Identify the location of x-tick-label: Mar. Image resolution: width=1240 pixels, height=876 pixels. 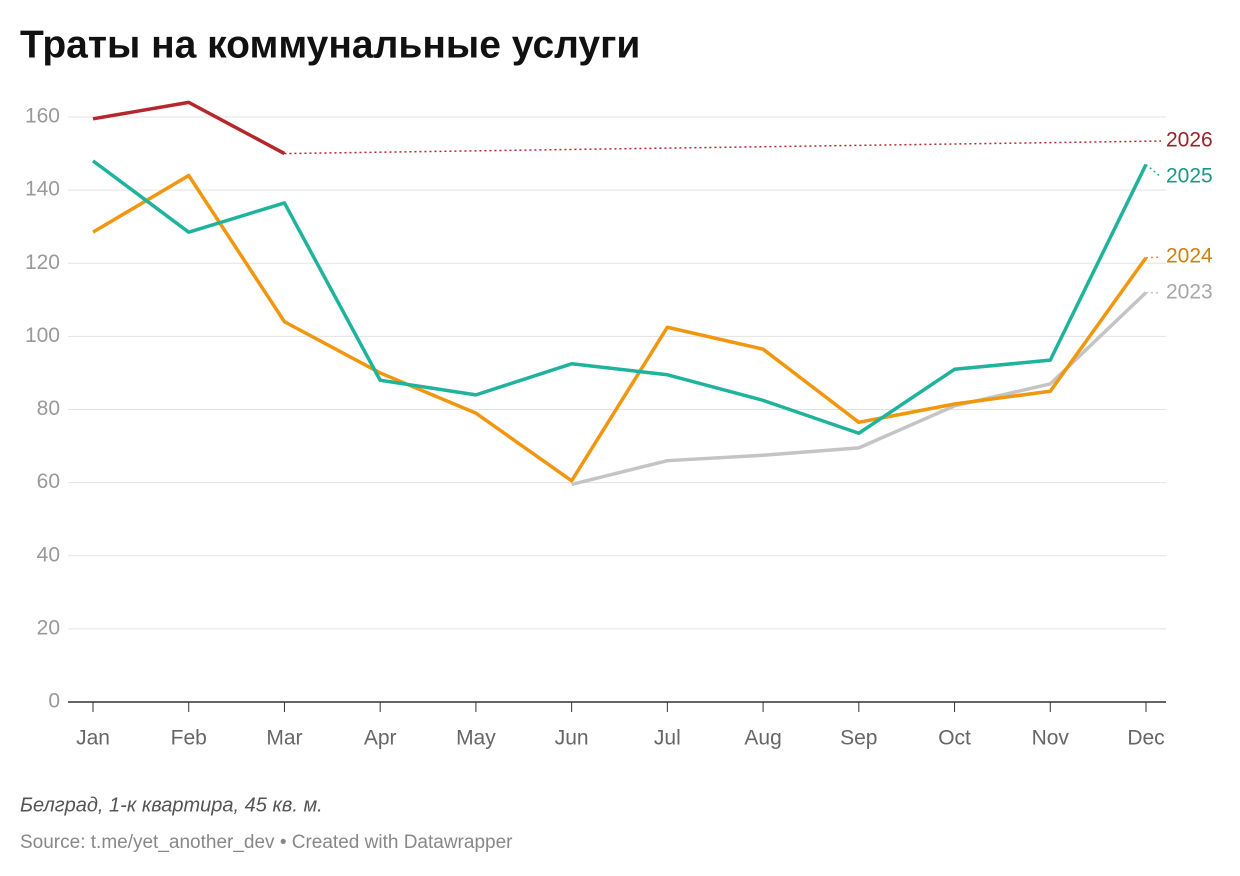
(284, 738).